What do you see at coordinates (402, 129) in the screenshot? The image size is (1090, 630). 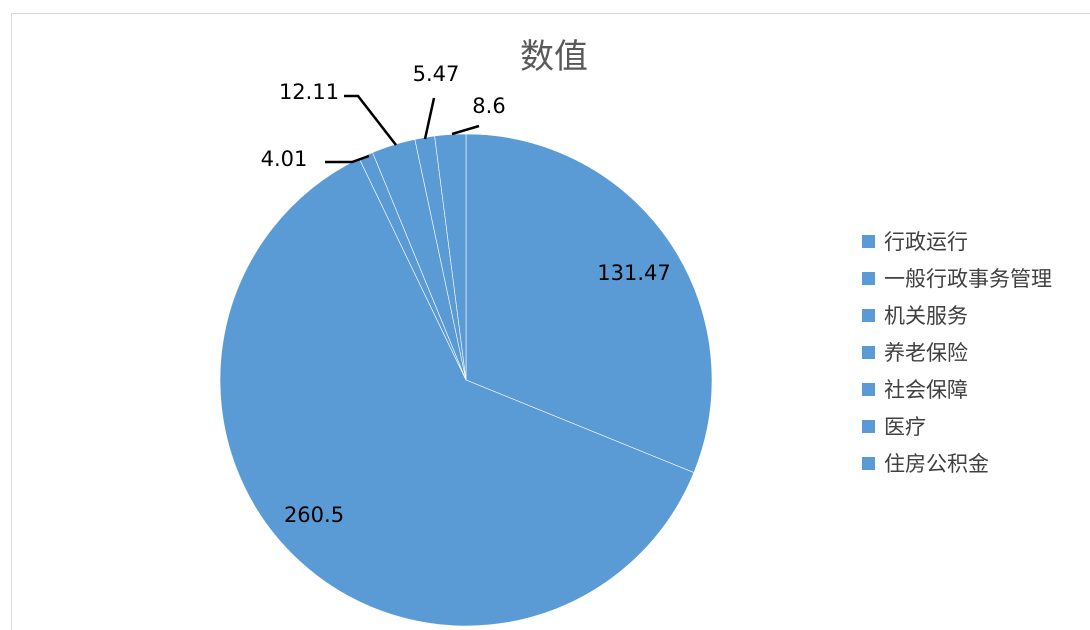 I see `leader-lines` at bounding box center [402, 129].